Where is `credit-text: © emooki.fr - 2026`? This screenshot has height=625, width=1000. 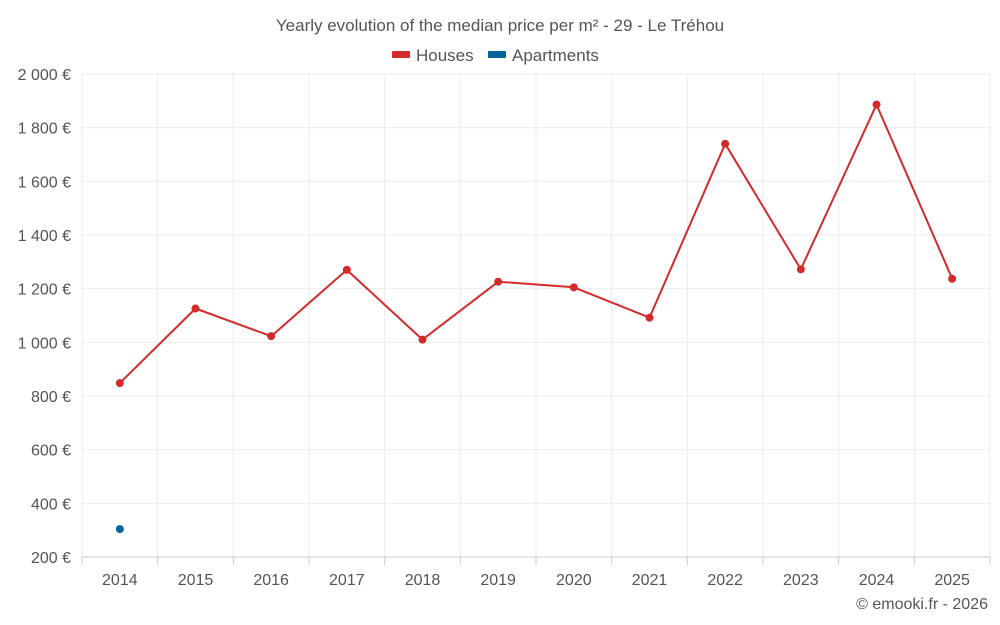
credit-text: © emooki.fr - 2026 is located at coordinates (922, 604).